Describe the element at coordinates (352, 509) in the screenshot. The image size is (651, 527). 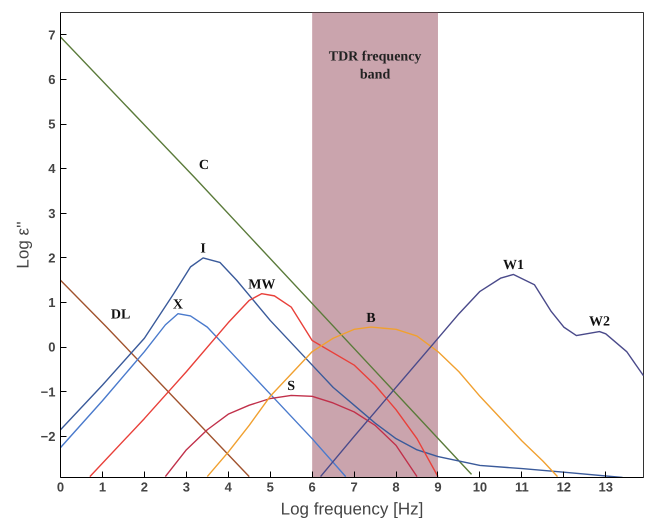
I see `x-axis-title: Log frequency [Hz]` at that location.